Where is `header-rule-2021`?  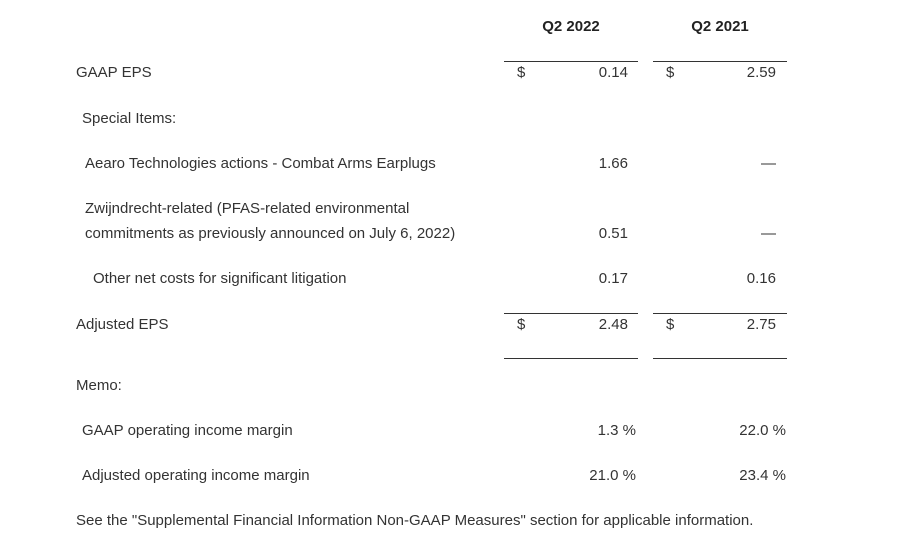
header-rule-2021 is located at coordinates (720, 61).